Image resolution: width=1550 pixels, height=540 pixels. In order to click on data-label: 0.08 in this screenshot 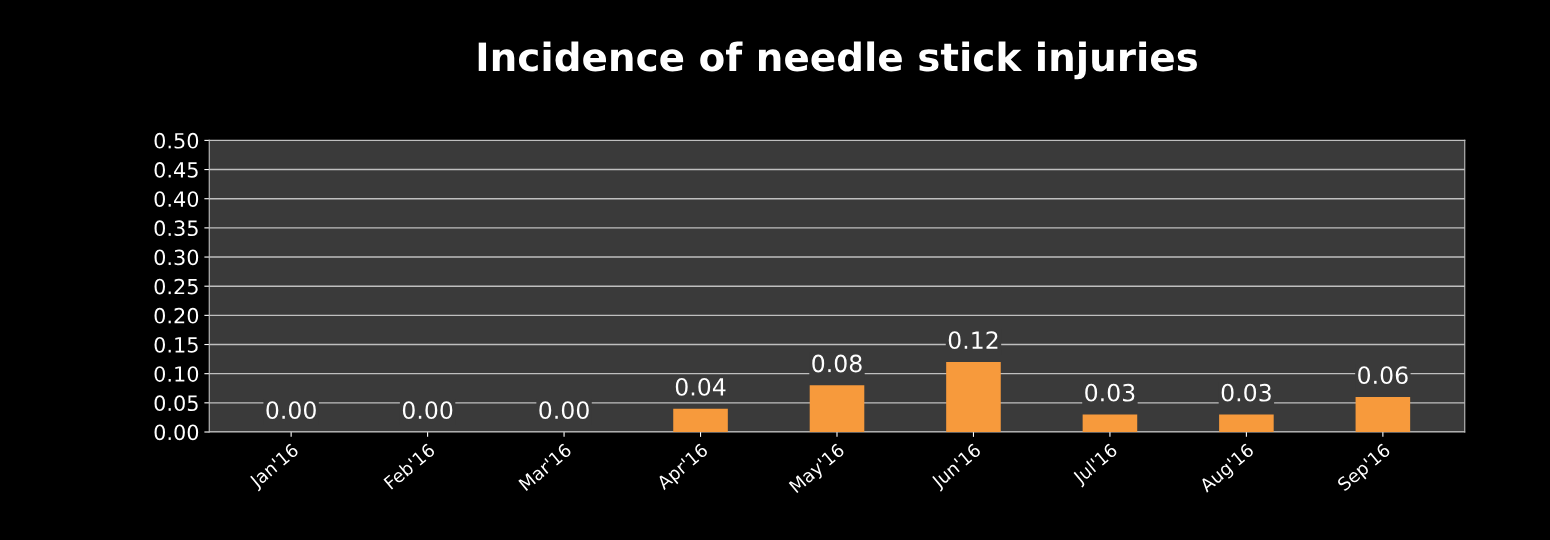, I will do `click(837, 363)`.